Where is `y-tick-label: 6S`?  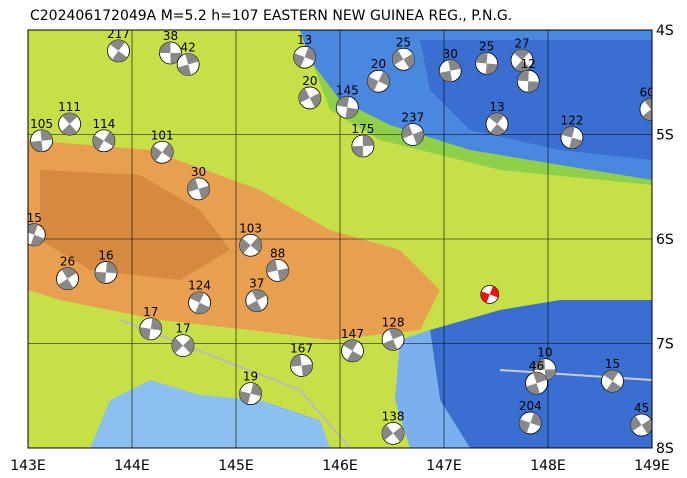
y-tick-label: 6S is located at coordinates (665, 240).